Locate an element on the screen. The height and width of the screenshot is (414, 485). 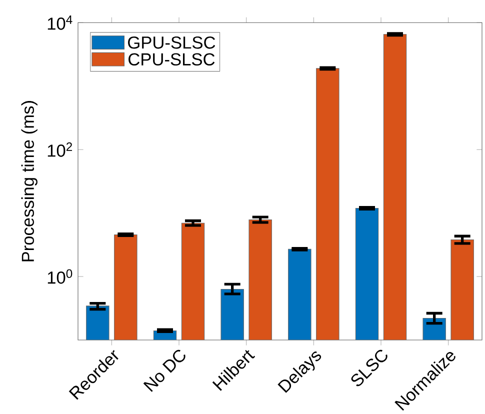
y-axis-title: Processing time (ms) is located at coordinates (29, 181).